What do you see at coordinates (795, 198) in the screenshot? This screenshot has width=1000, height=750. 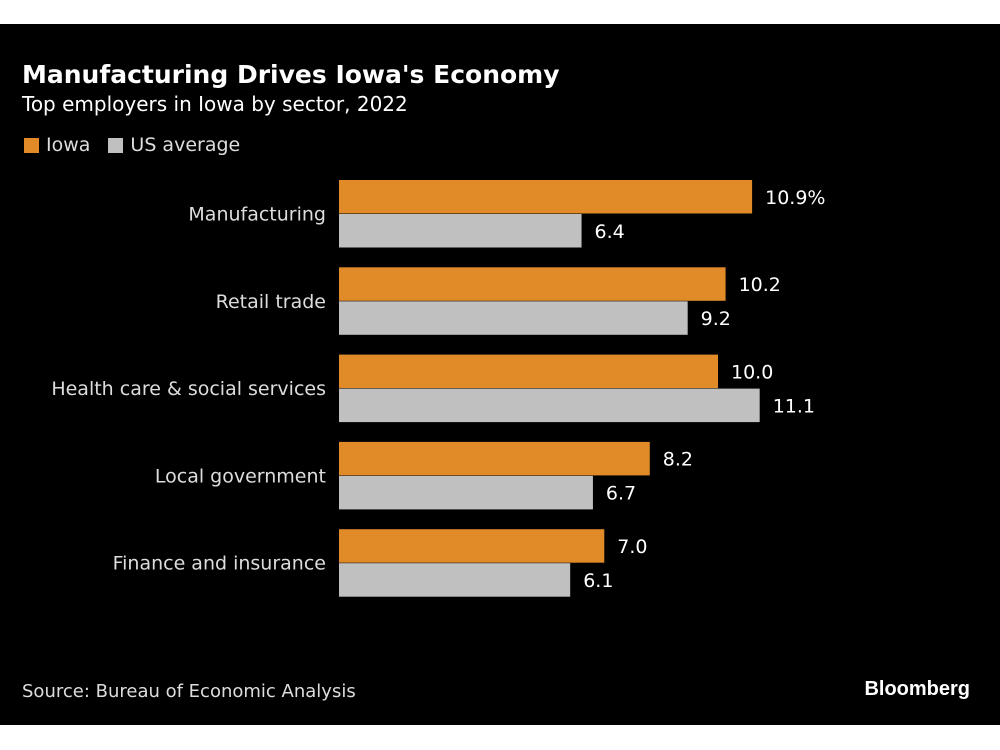 I see `data-label: 10.9%` at bounding box center [795, 198].